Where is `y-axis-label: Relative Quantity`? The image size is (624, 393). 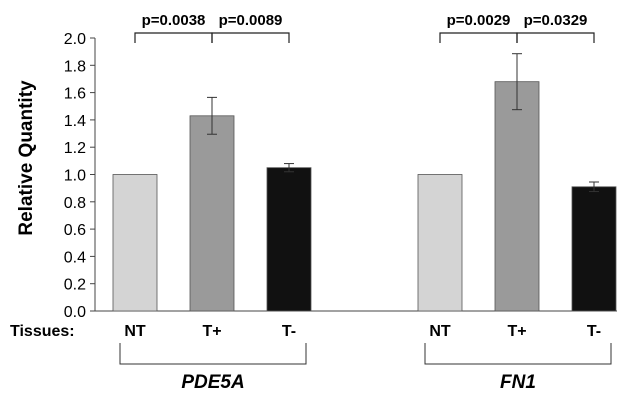 y-axis-label: Relative Quantity is located at coordinates (26, 158).